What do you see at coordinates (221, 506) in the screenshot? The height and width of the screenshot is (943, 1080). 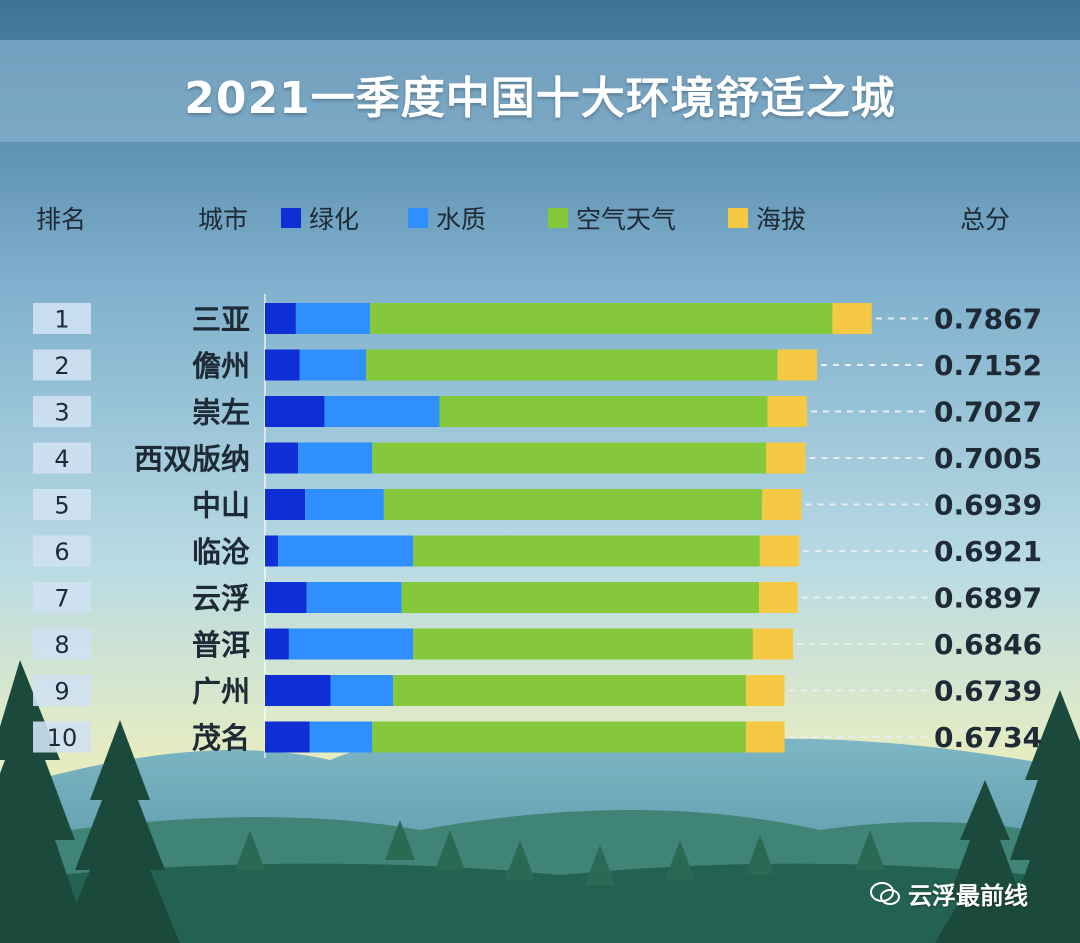 I see `city-label: 中山` at bounding box center [221, 506].